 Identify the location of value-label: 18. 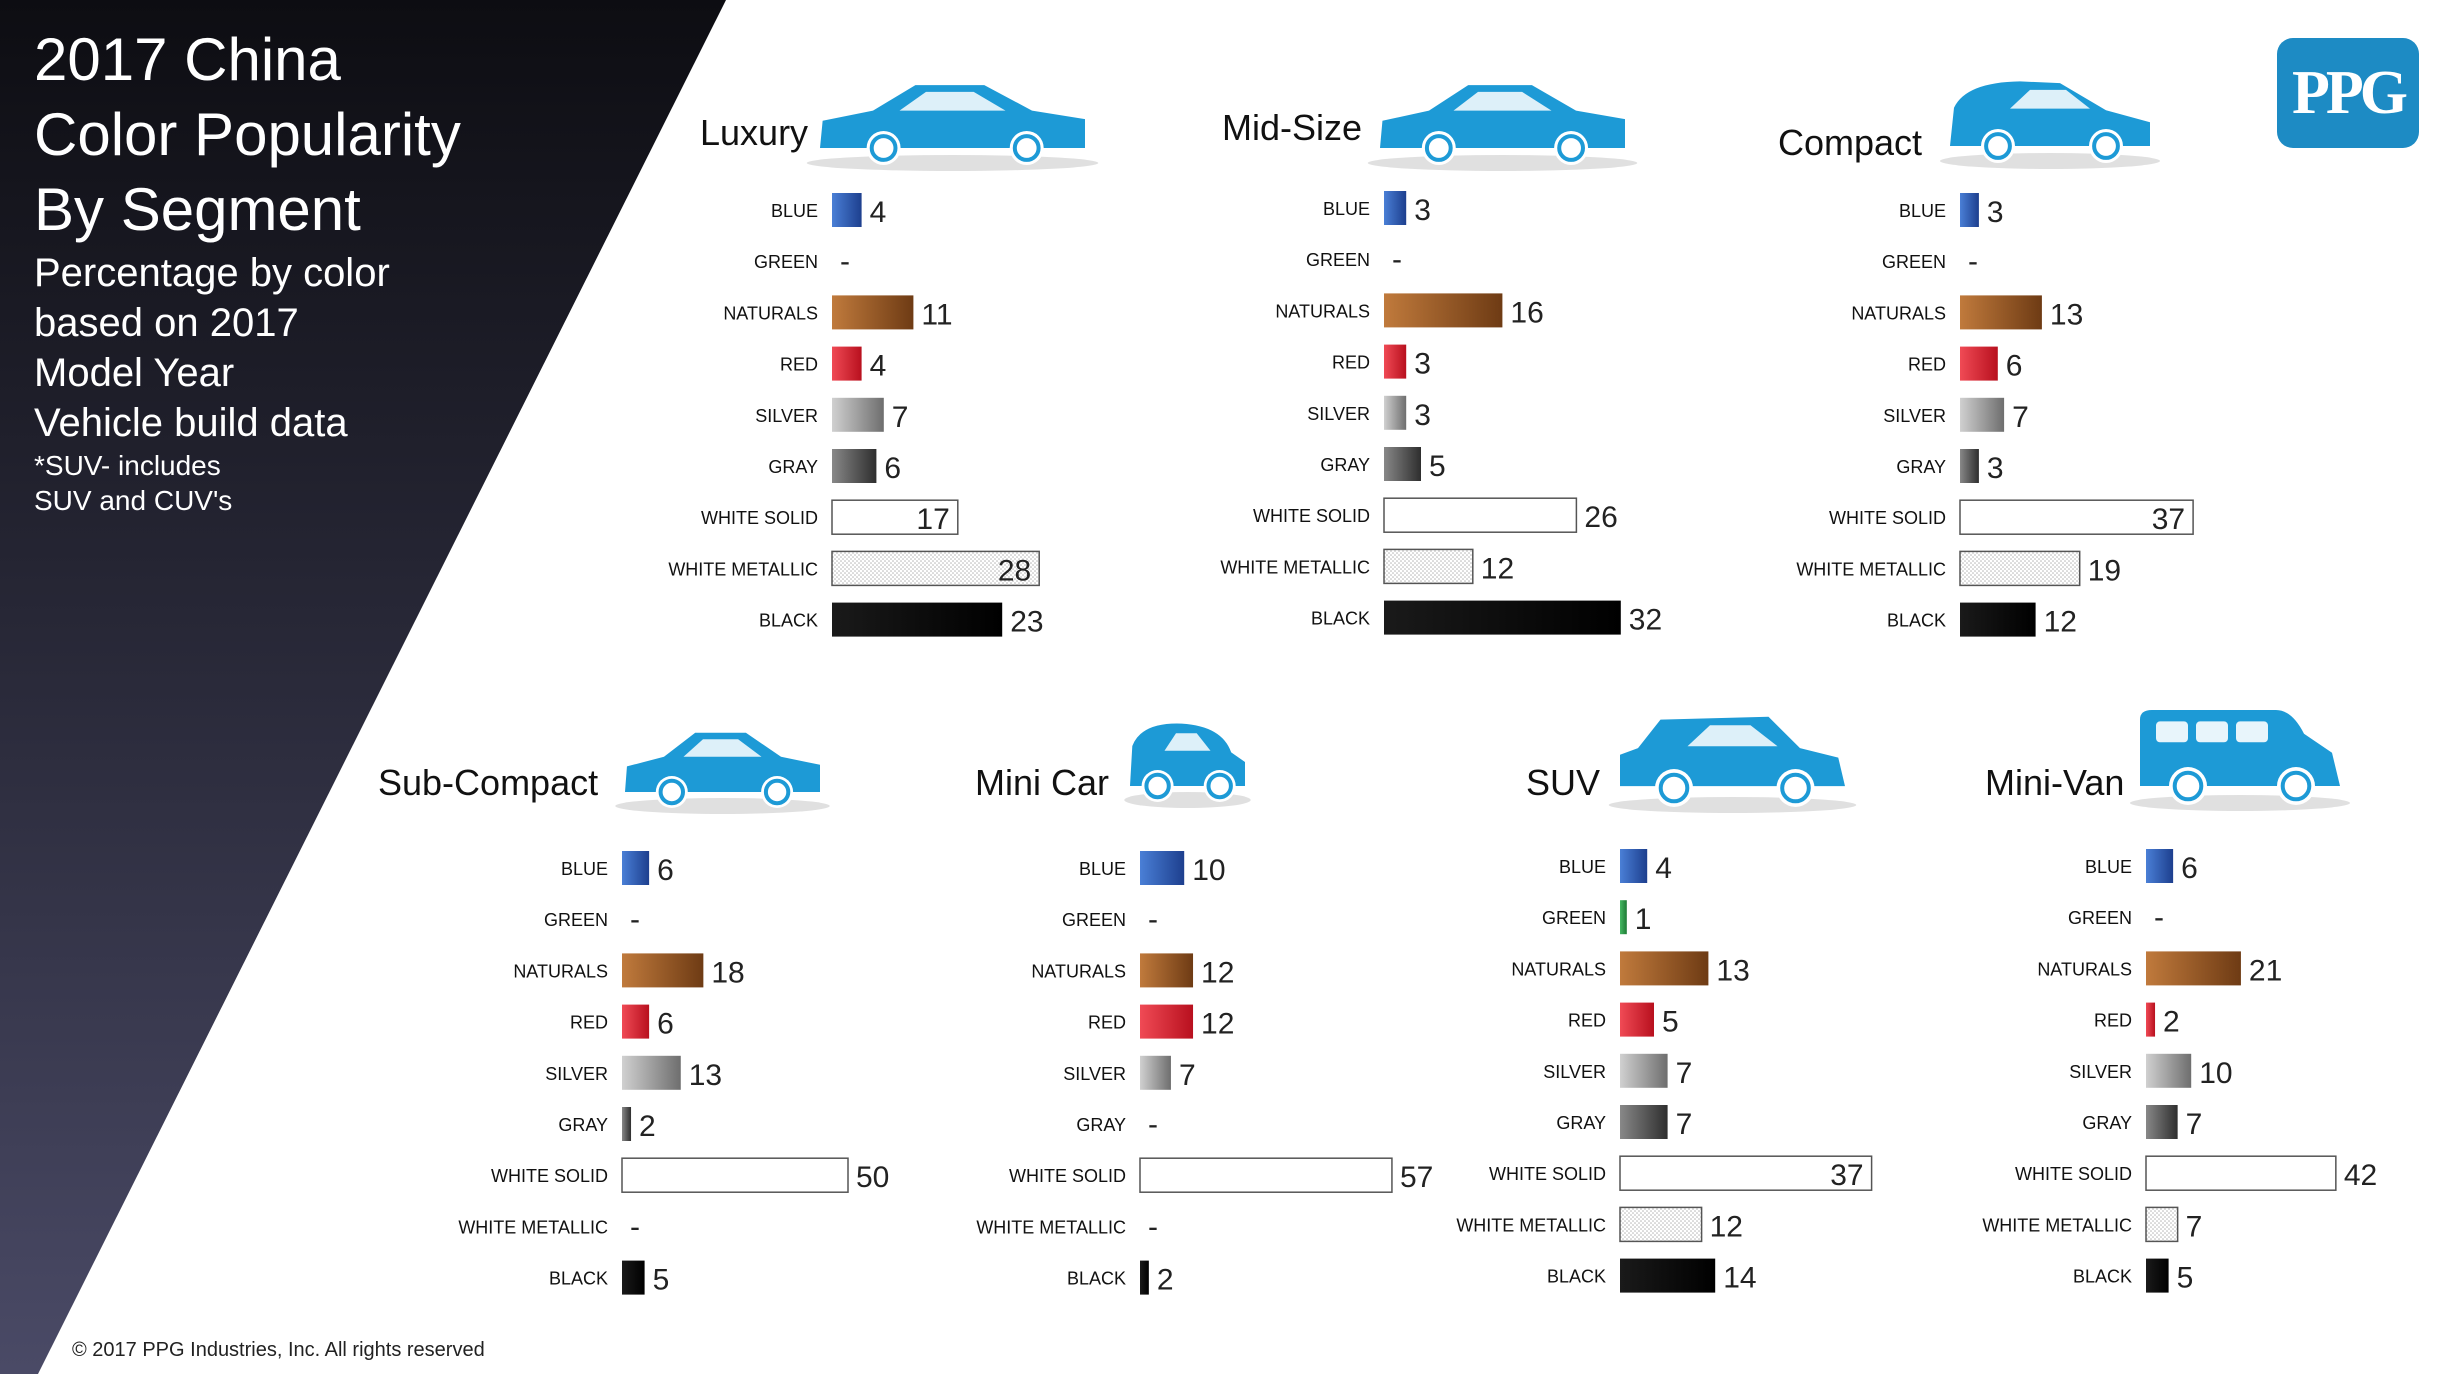
(727, 972).